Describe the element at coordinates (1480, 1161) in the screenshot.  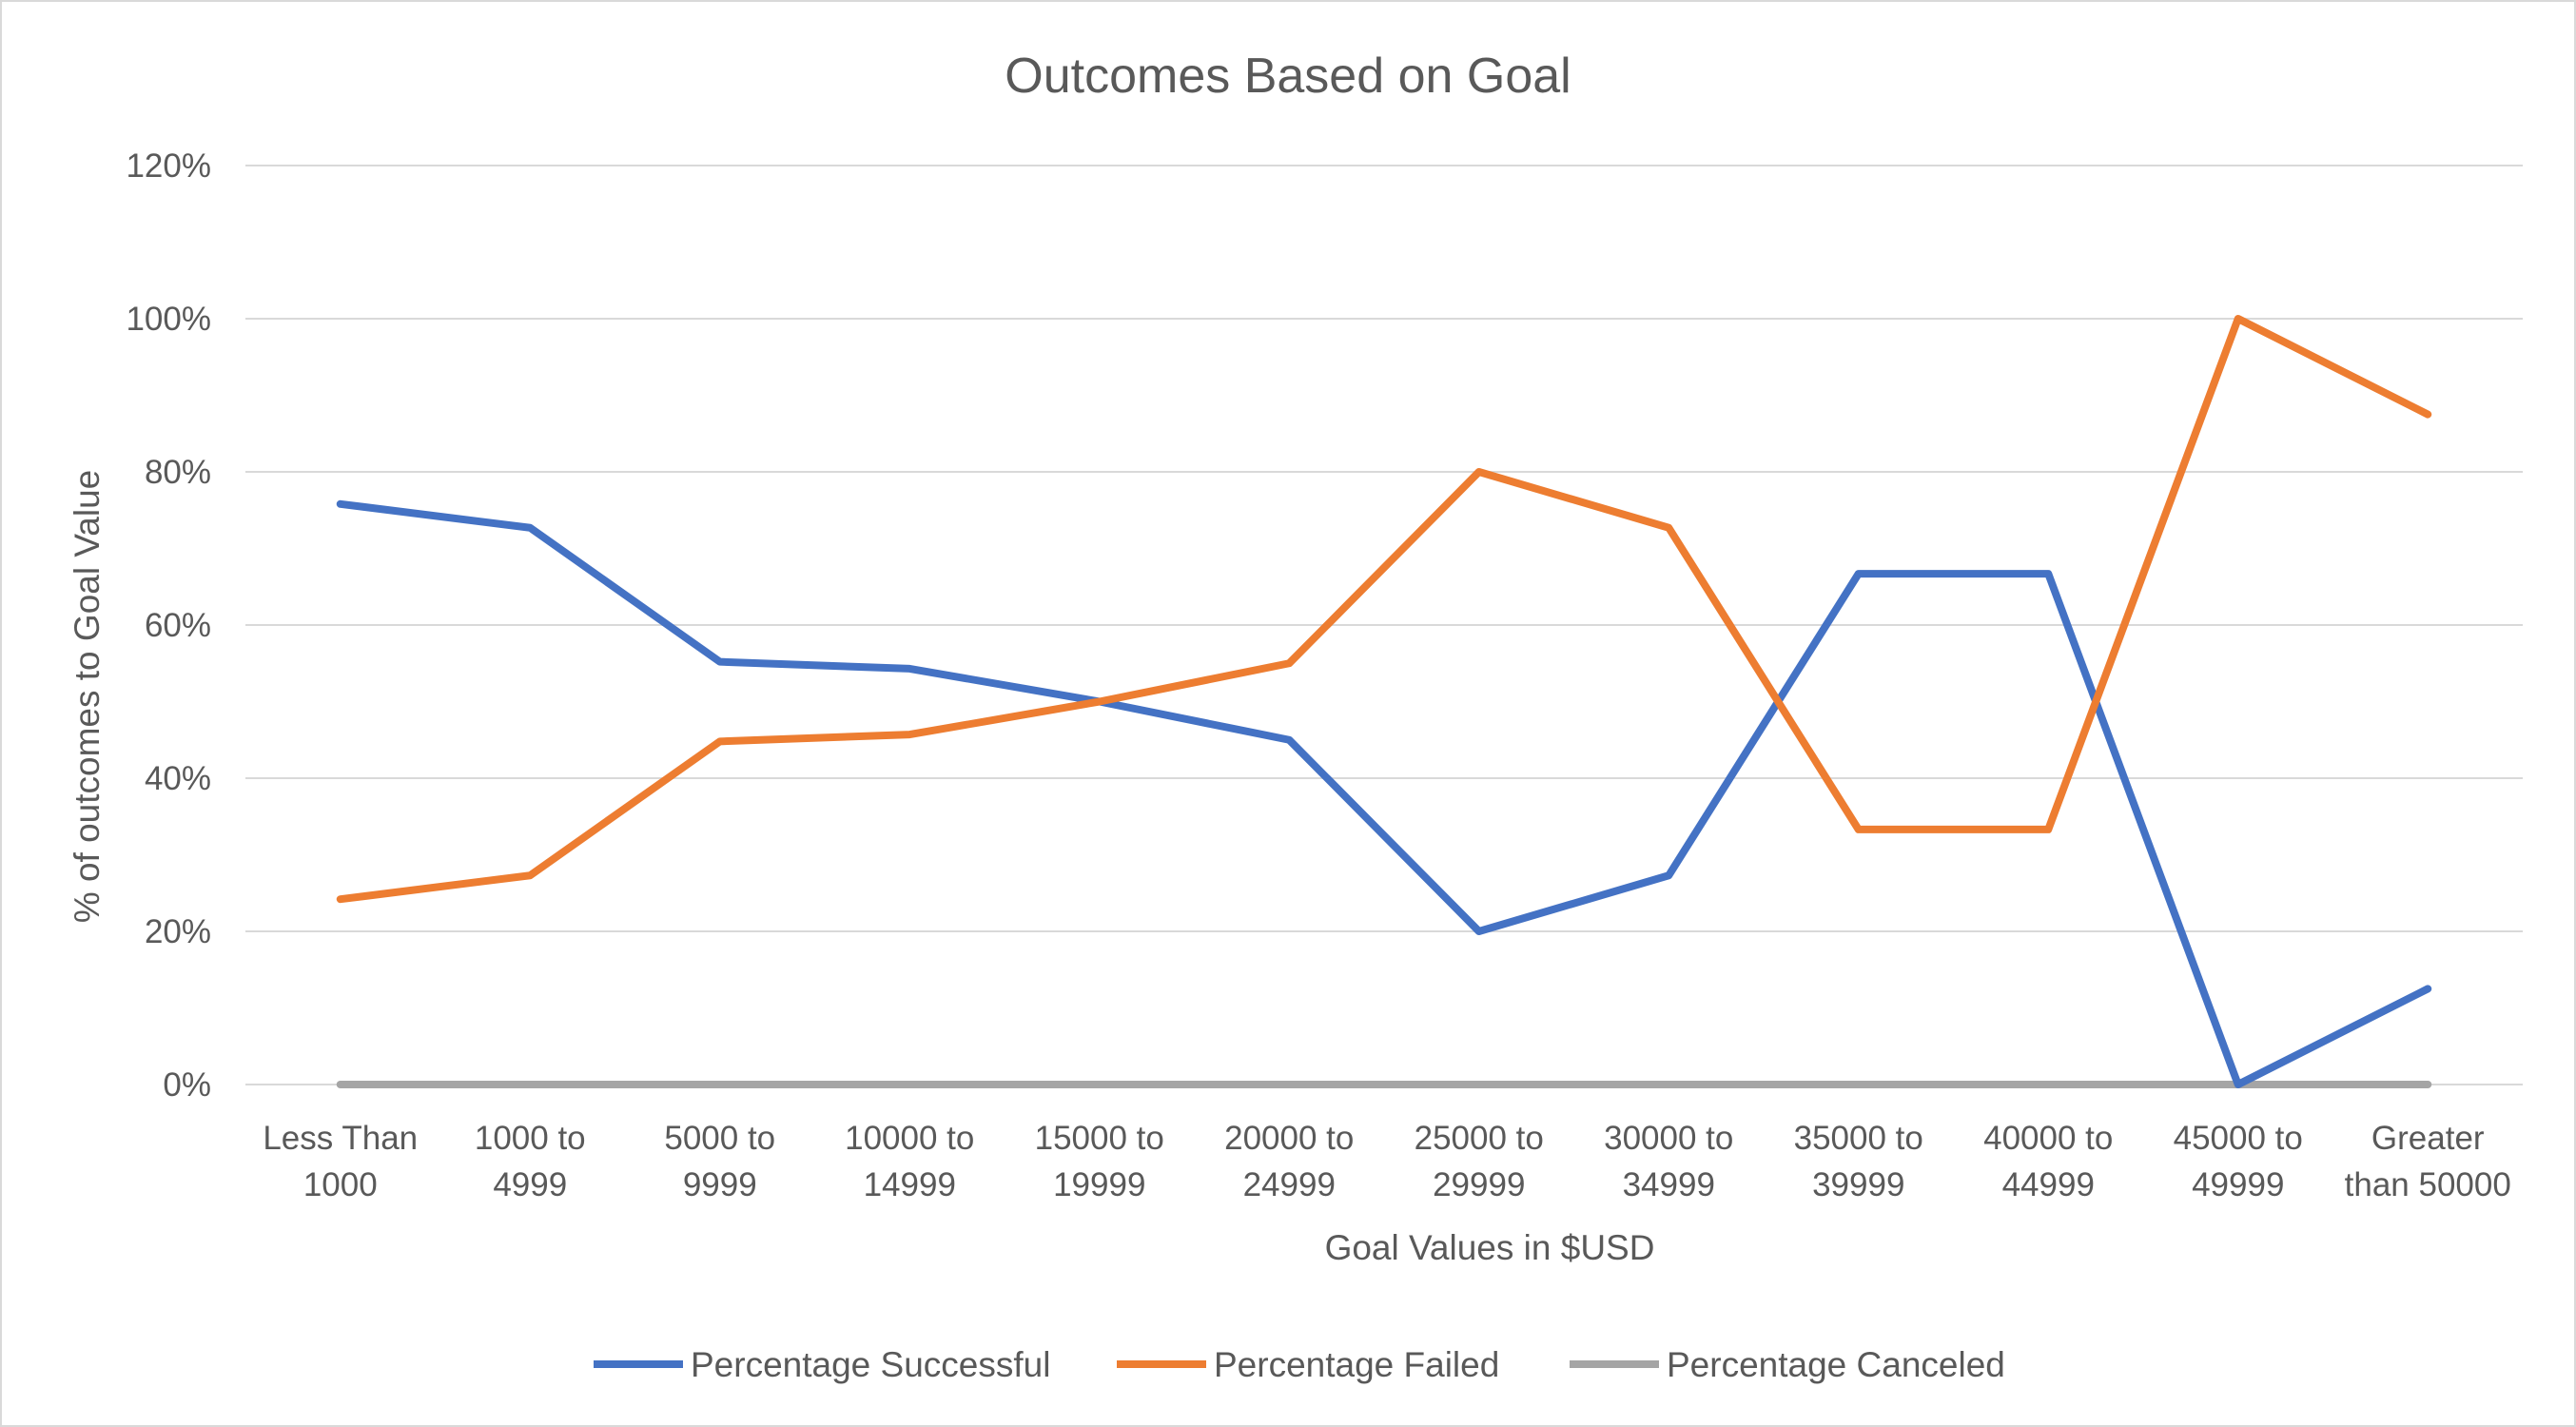
I see `x-tick-label-6: 25000 to 29999` at that location.